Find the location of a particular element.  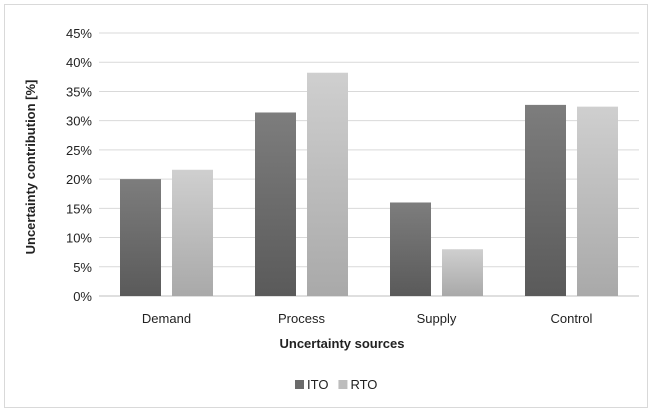

bar-rto-demand is located at coordinates (192, 232).